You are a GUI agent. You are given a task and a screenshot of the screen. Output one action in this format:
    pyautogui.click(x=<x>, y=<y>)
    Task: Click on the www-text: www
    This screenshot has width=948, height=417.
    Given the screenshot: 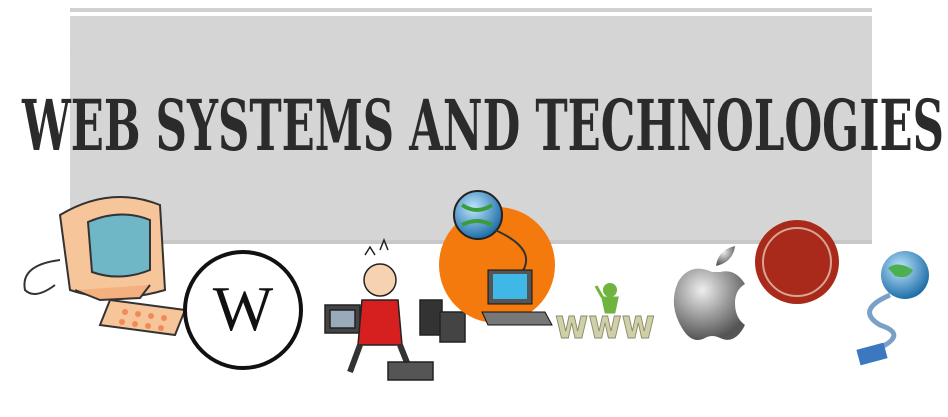 What is the action you would take?
    pyautogui.click(x=605, y=325)
    